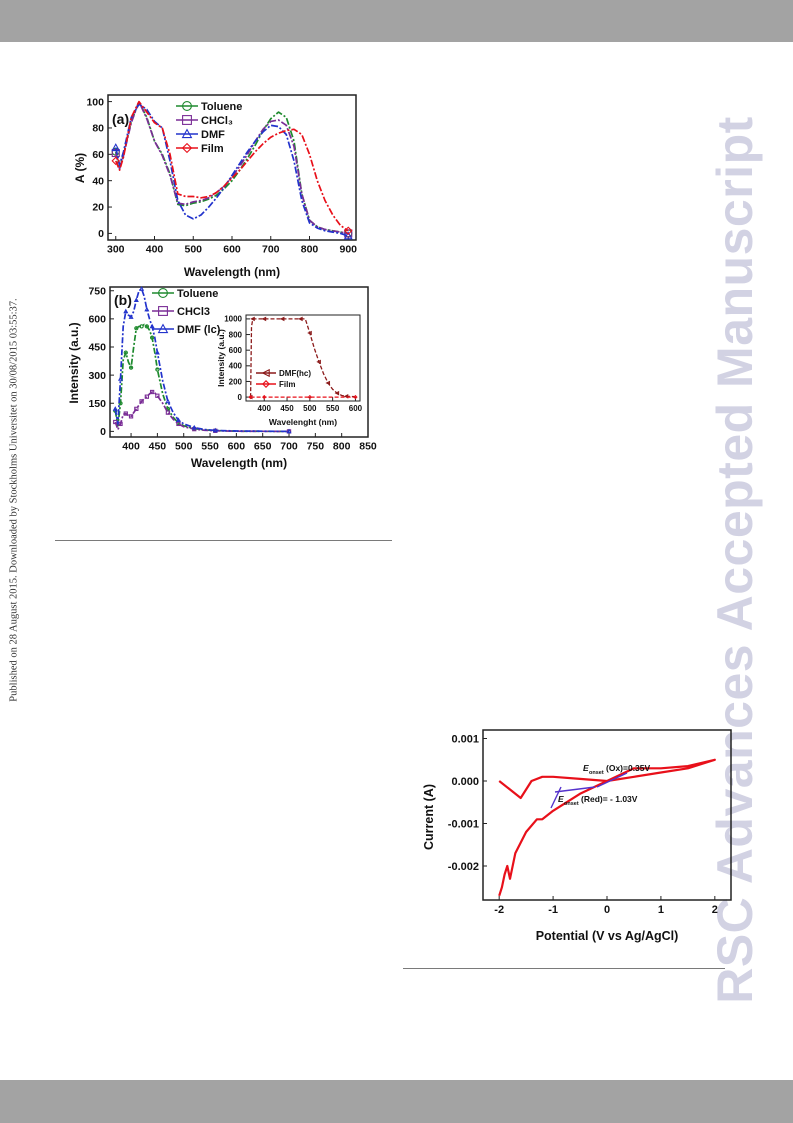 The width and height of the screenshot is (793, 1123). I want to click on cv-annotation-red-text: (Red)= - 1.03V, so click(609, 799).